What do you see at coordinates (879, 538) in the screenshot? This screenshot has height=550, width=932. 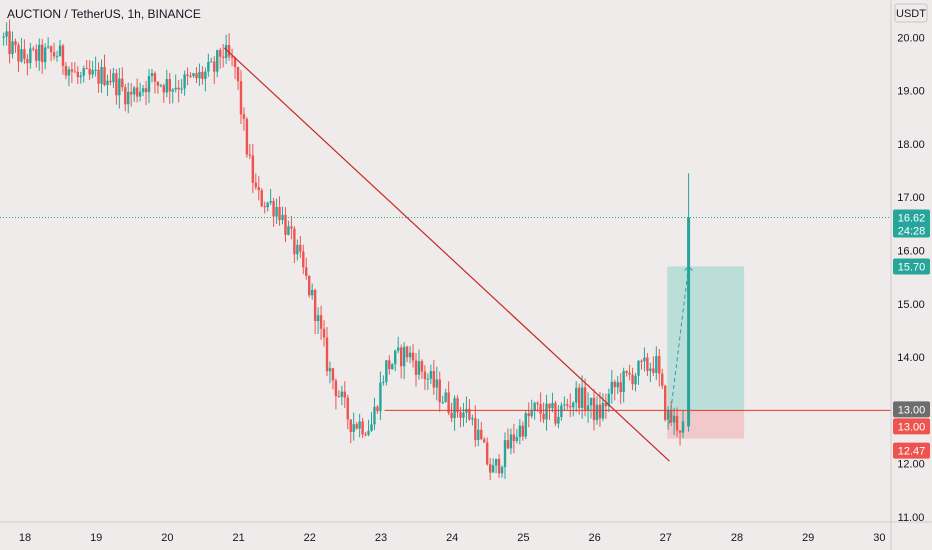 I see `time-tick-label: 30` at bounding box center [879, 538].